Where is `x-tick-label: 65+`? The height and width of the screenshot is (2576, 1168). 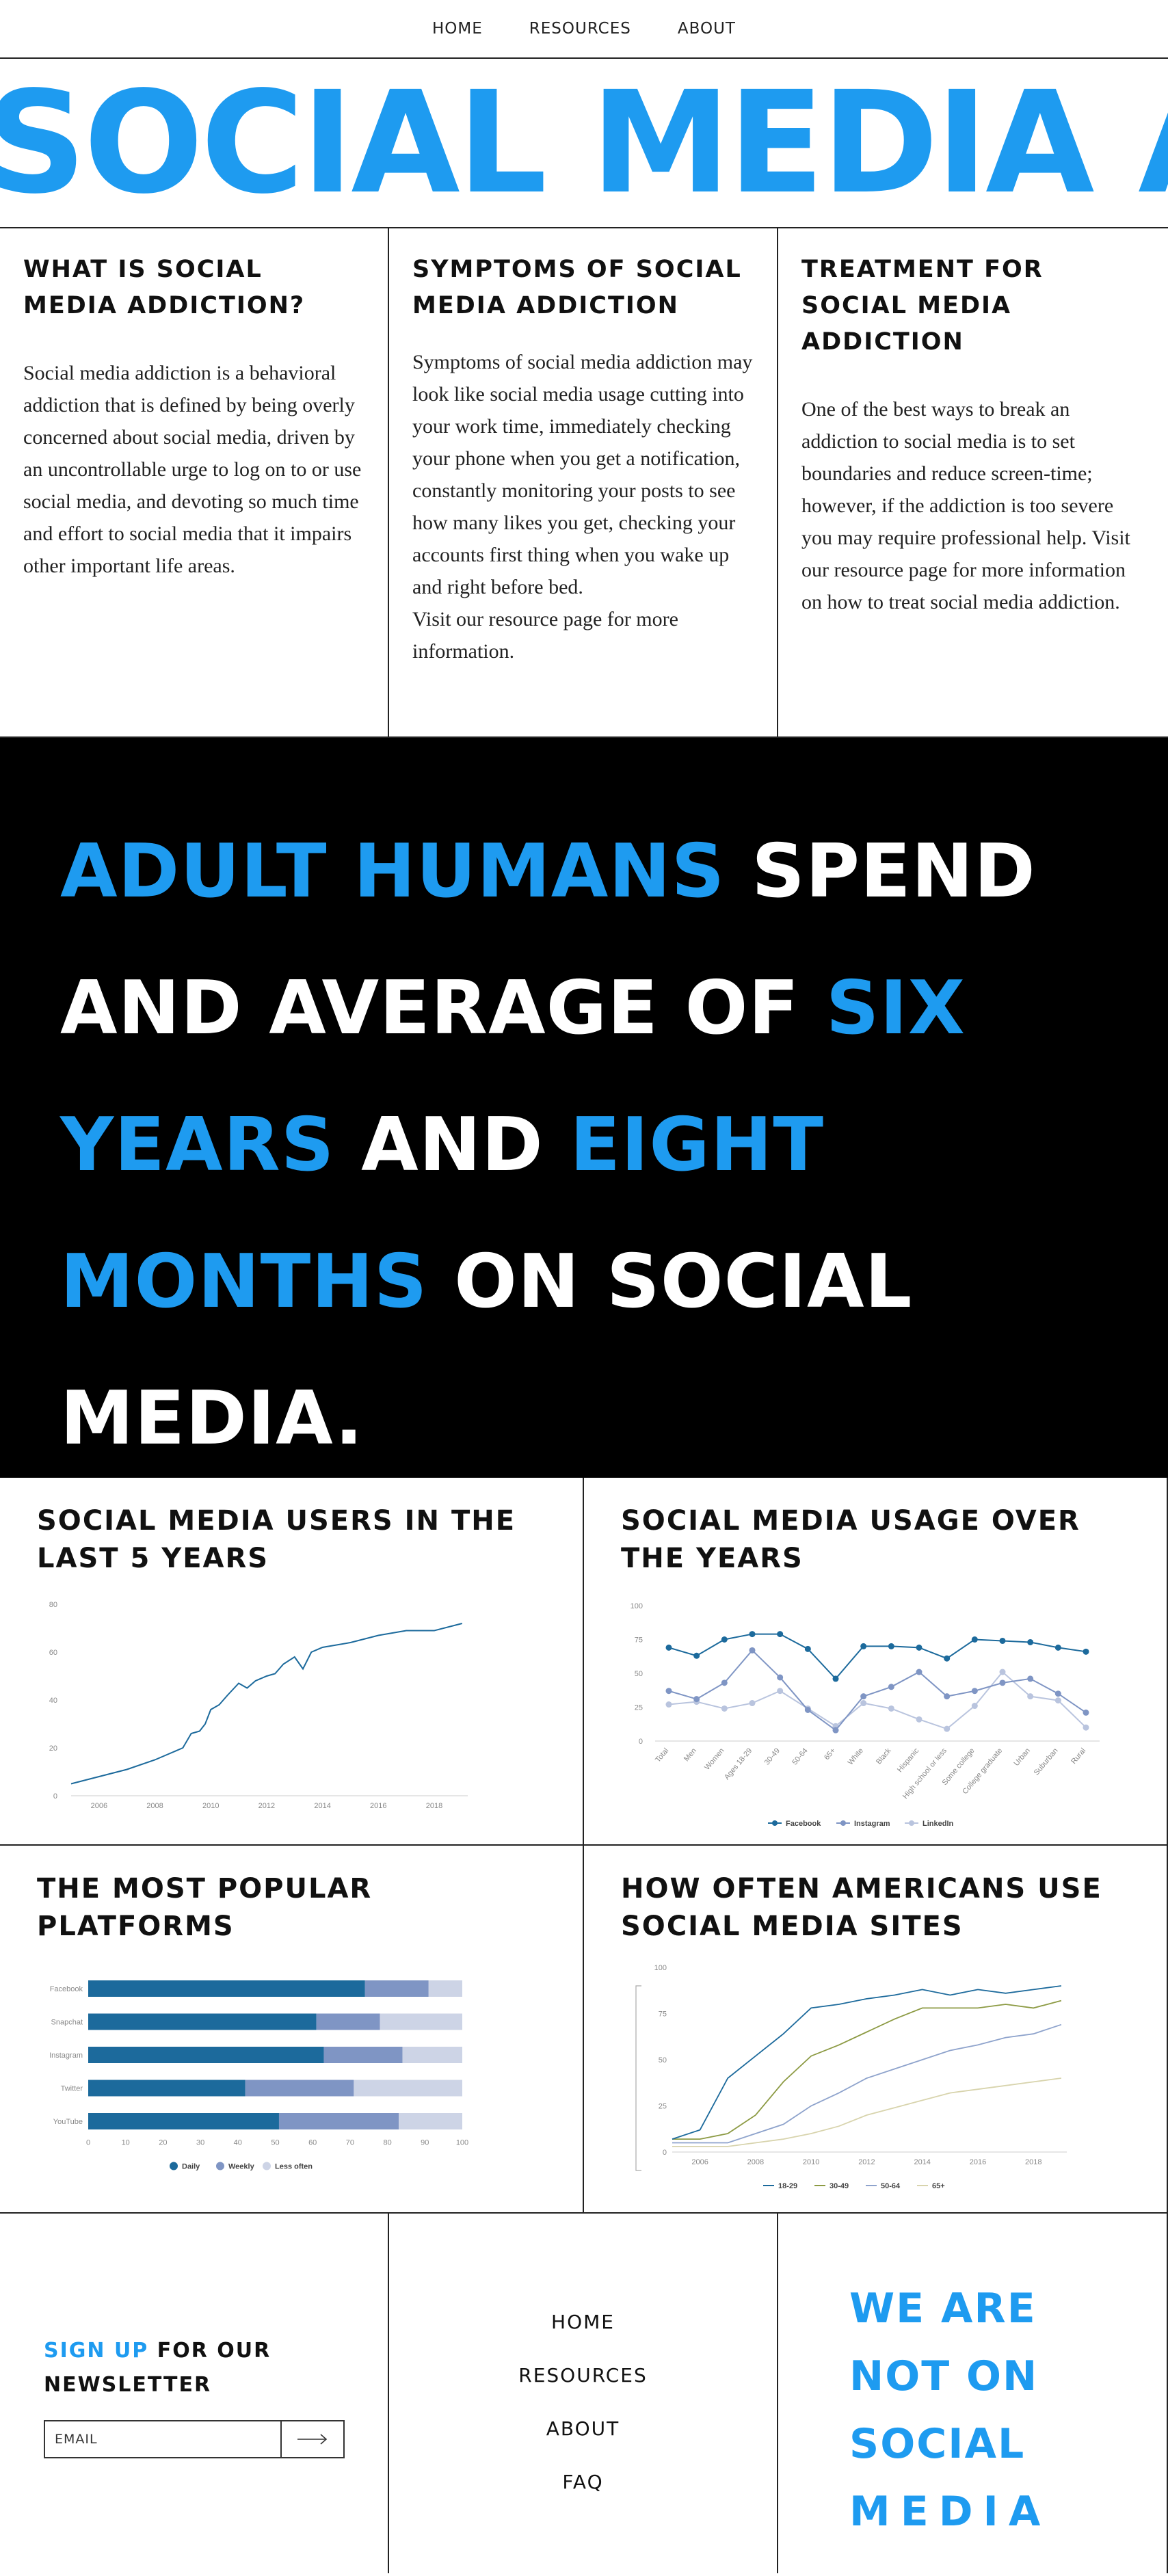 x-tick-label: 65+ is located at coordinates (830, 1754).